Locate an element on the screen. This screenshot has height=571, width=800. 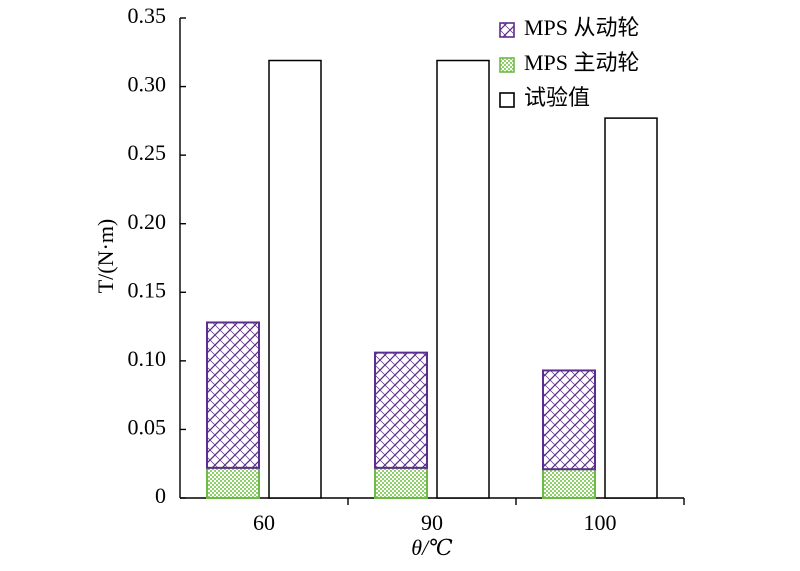
y-tick-label: 0.35 is located at coordinates (147, 15).